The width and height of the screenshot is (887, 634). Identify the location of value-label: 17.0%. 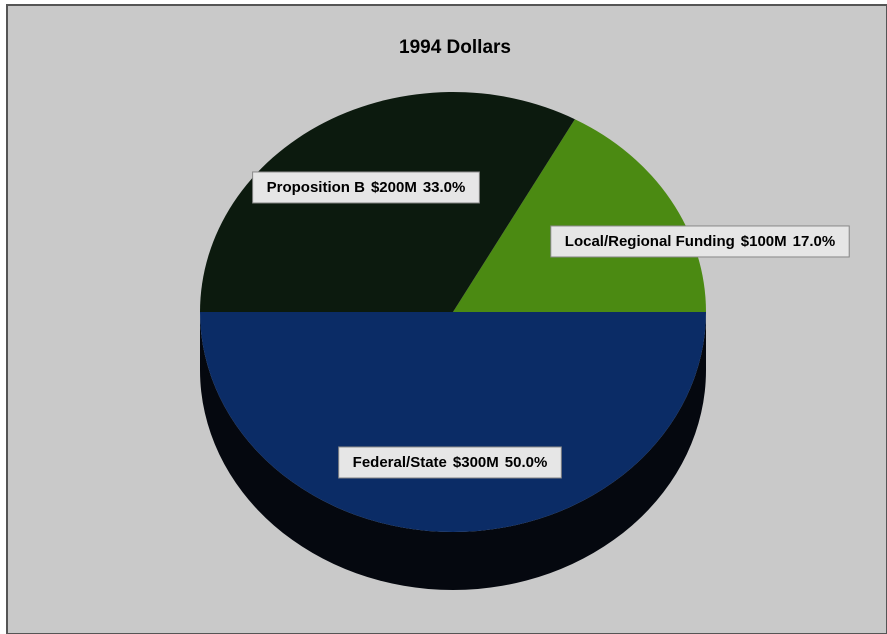
(814, 241).